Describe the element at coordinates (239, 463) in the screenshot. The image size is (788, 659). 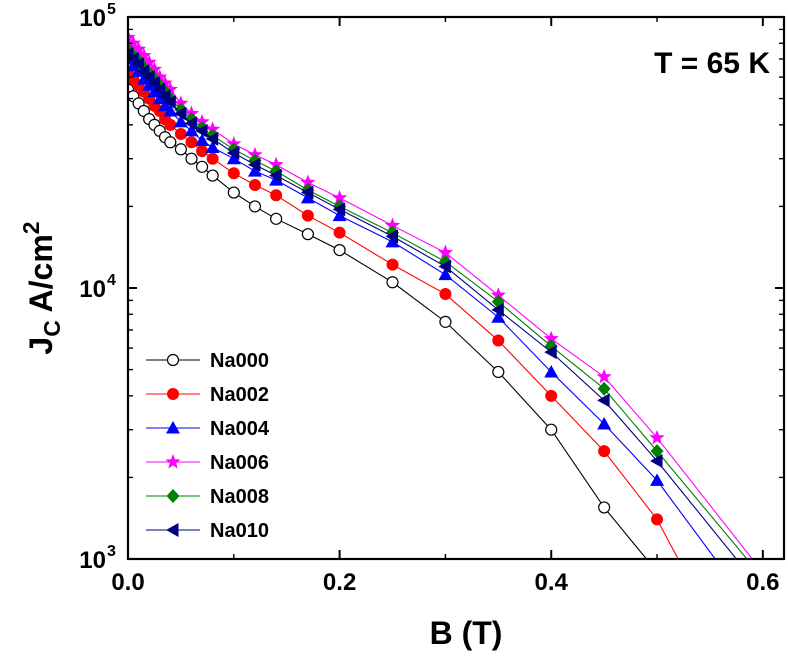
I see `legend-label-na006: Na006` at that location.